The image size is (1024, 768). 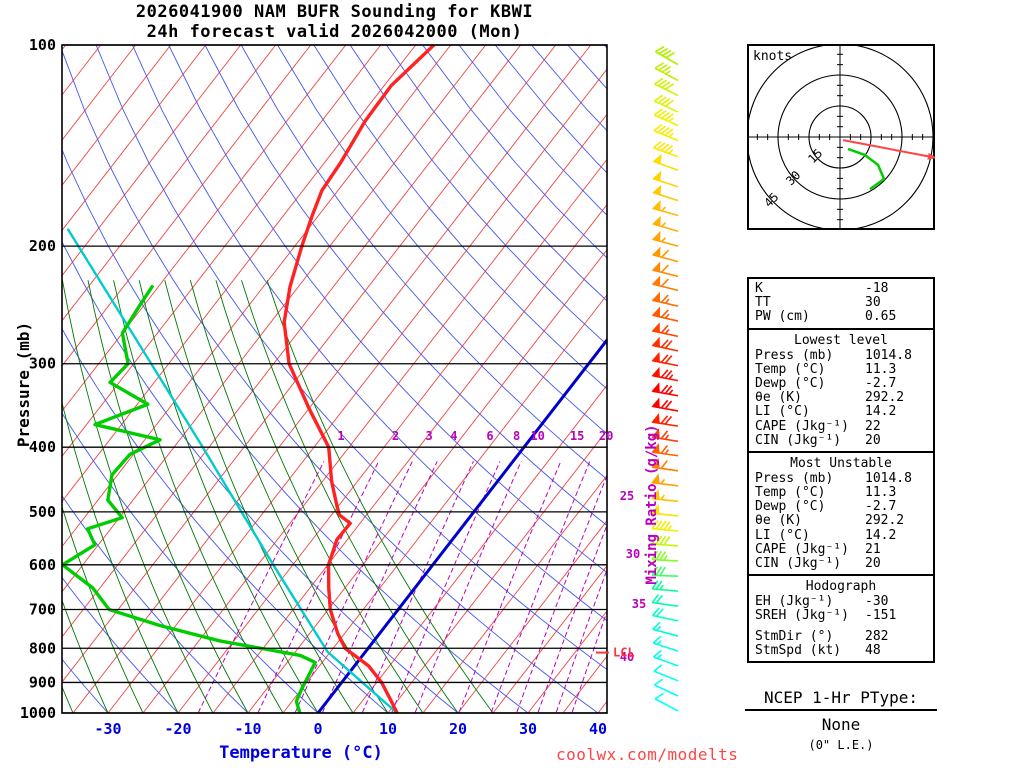 I want to click on temp-tick-label: -10, so click(x=247, y=729).